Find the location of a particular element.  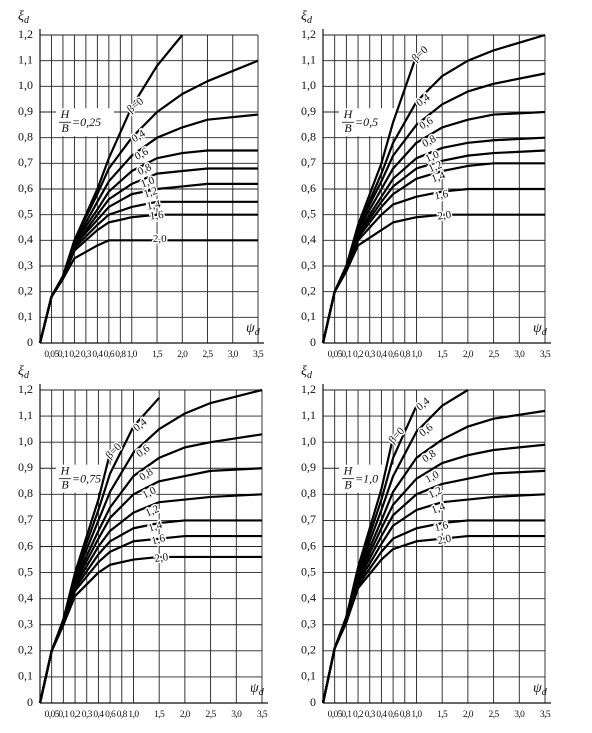

ratio-value: =1,0 is located at coordinates (366, 478).